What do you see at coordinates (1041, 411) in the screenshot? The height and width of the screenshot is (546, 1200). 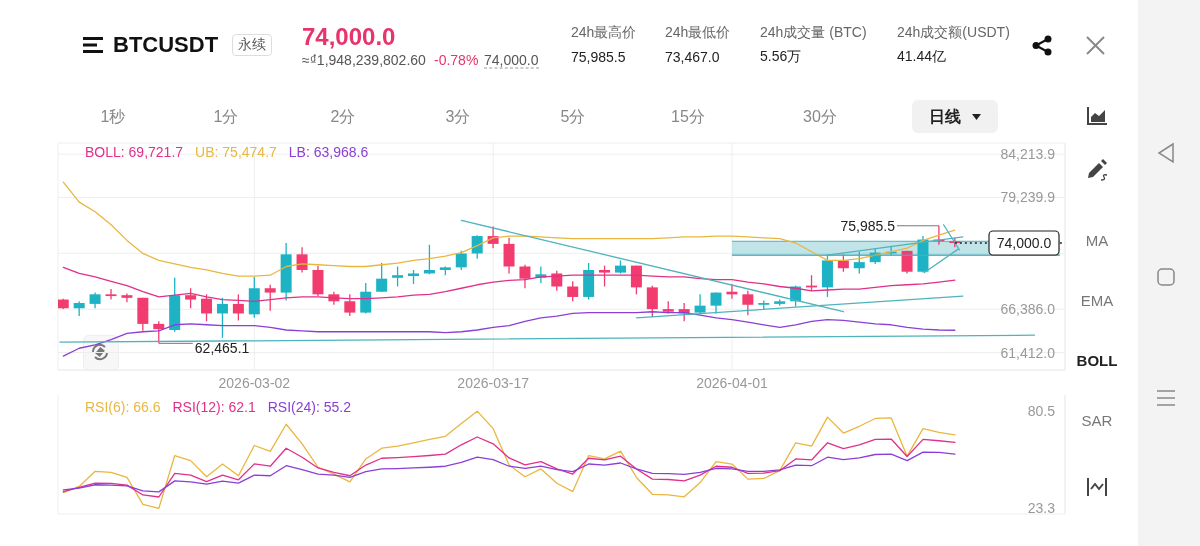 I see `y-tick-label: 80.5` at bounding box center [1041, 411].